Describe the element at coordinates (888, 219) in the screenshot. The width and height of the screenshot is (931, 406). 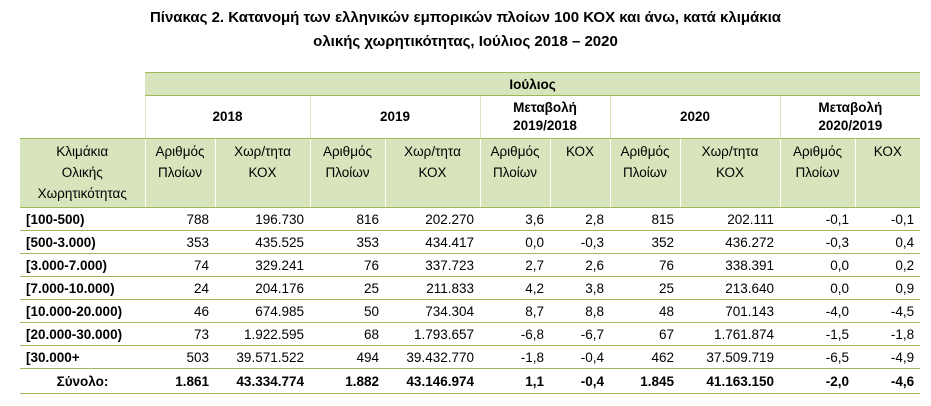
I see `cell: -0,1` at that location.